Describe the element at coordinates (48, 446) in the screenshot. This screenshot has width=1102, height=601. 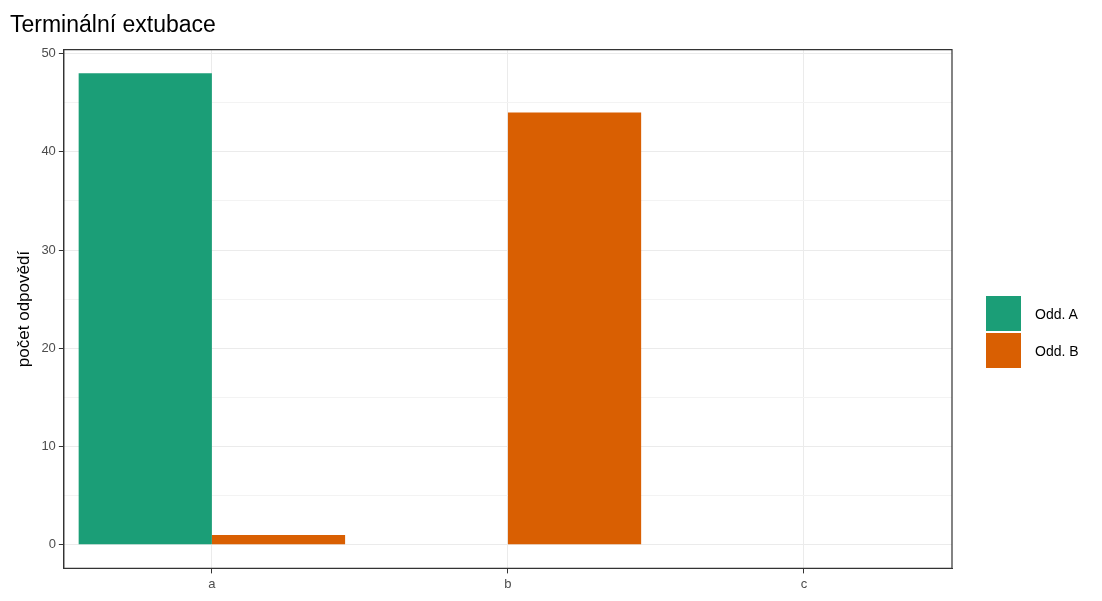
I see `y-tick-label: 10` at that location.